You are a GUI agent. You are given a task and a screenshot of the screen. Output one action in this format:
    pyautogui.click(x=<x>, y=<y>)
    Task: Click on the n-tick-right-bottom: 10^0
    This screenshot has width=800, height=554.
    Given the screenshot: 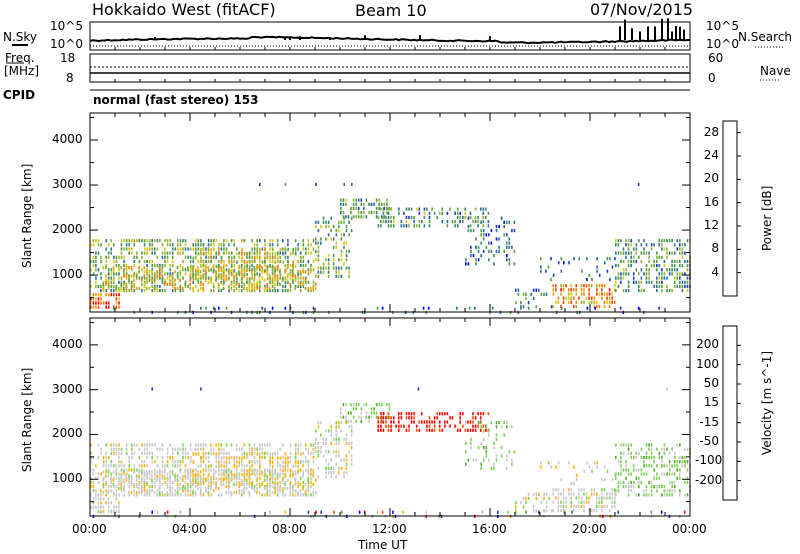 What is the action you would take?
    pyautogui.click(x=722, y=44)
    